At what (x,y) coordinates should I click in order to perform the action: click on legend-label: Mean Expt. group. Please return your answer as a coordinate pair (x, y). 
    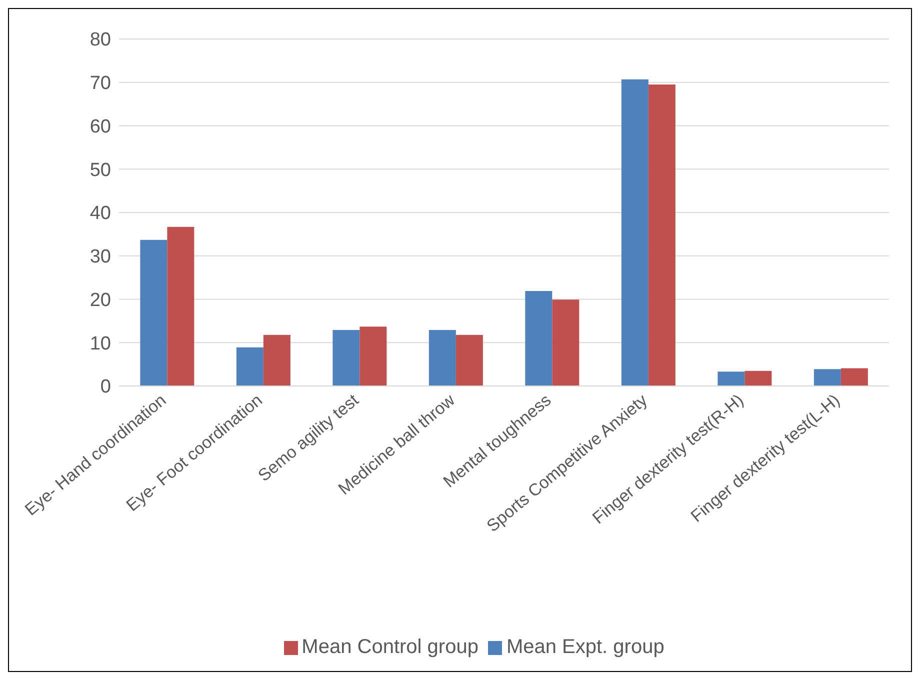
    Looking at the image, I should click on (585, 647).